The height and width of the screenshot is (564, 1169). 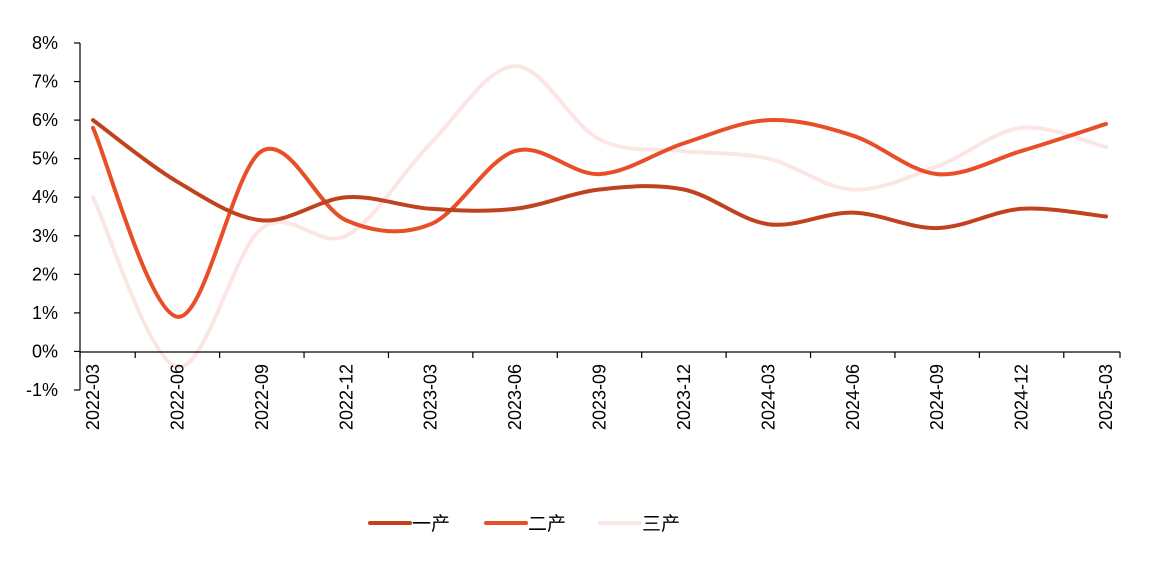 What do you see at coordinates (45, 43) in the screenshot?
I see `y-tick-label: 8%` at bounding box center [45, 43].